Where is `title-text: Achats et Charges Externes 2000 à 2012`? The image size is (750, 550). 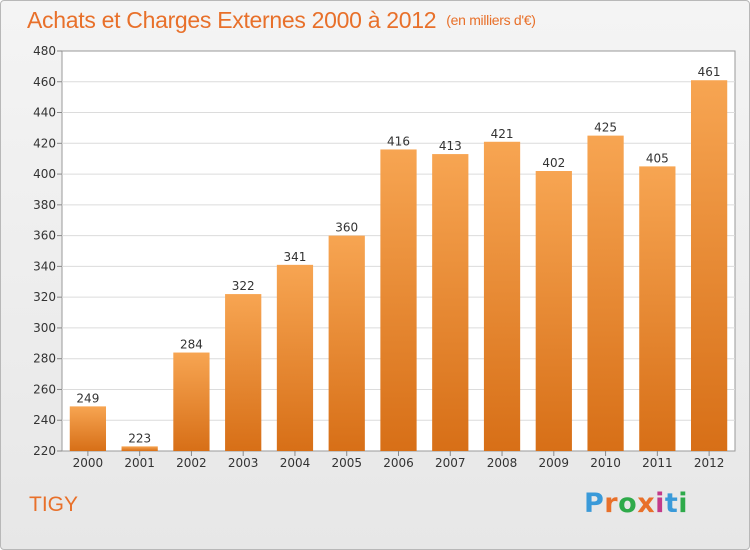 title-text: Achats et Charges Externes 2000 à 2012 is located at coordinates (232, 20).